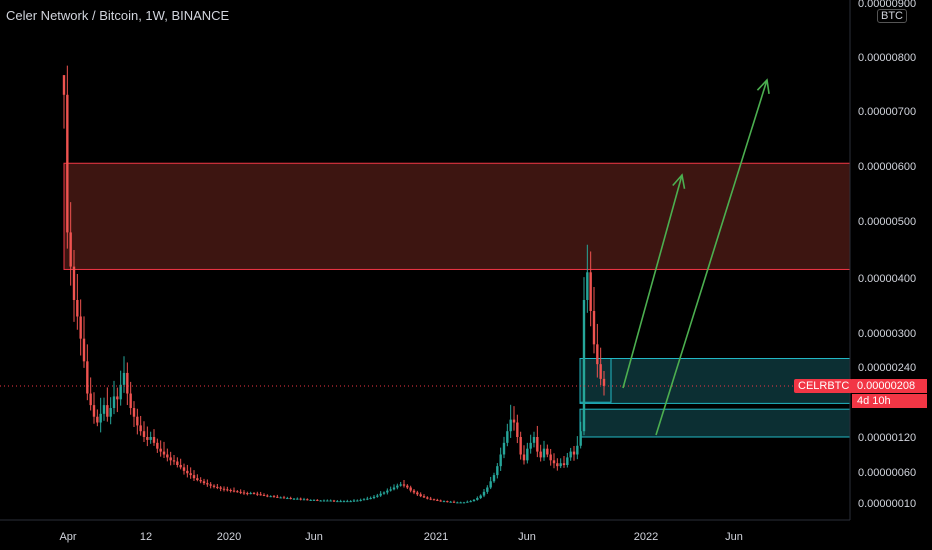  I want to click on time-tick-label: 12, so click(146, 537).